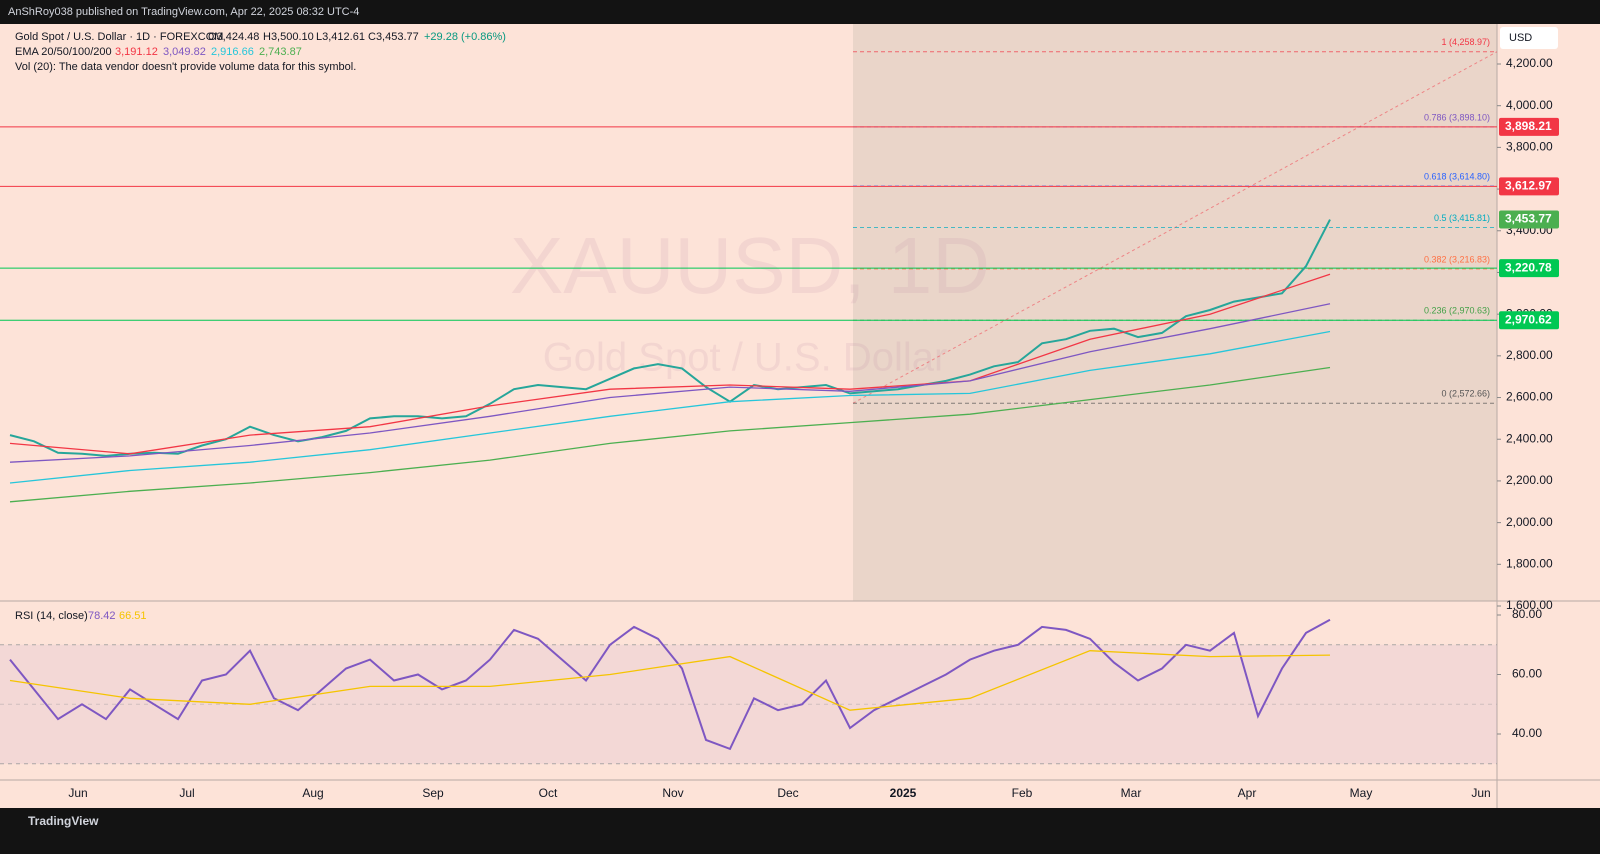  I want to click on y-tick-label: 2,000.00, so click(1529, 522).